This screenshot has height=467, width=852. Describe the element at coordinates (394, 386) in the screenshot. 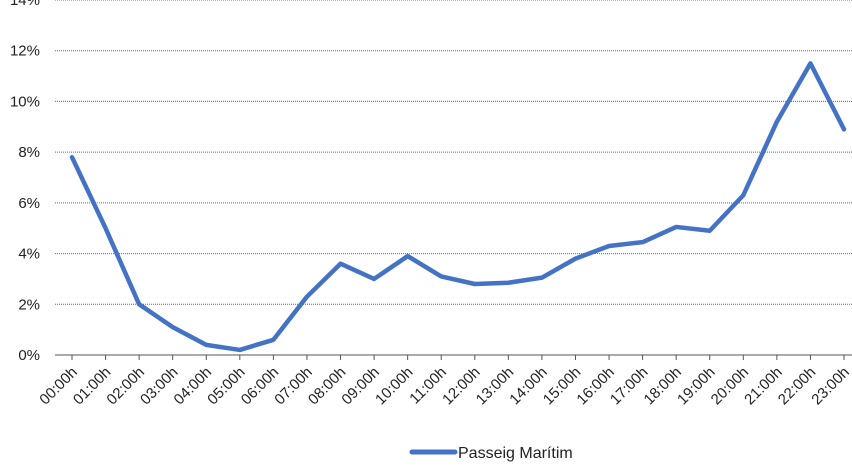

I see `x-tick-label: 10:00h` at that location.